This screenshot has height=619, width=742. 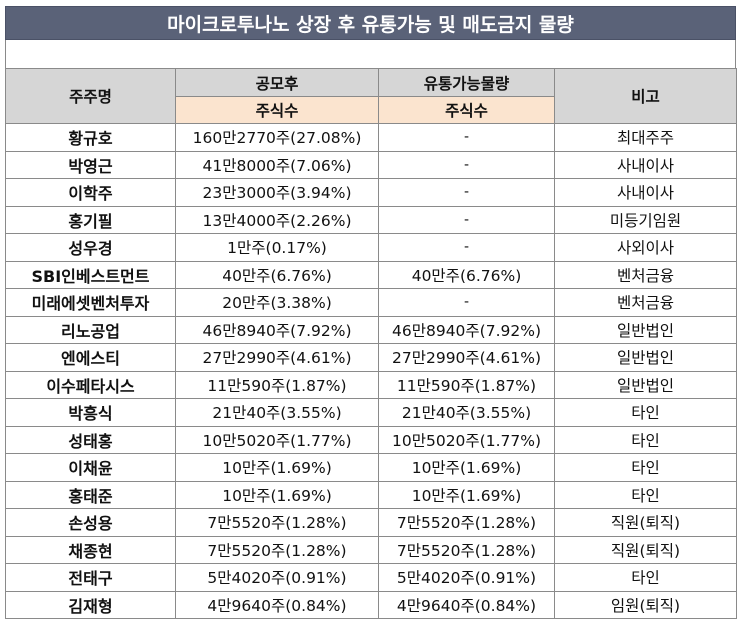 What do you see at coordinates (277, 164) in the screenshot?
I see `after-ipo-shares-cell: 41만8000주(7.06%)` at bounding box center [277, 164].